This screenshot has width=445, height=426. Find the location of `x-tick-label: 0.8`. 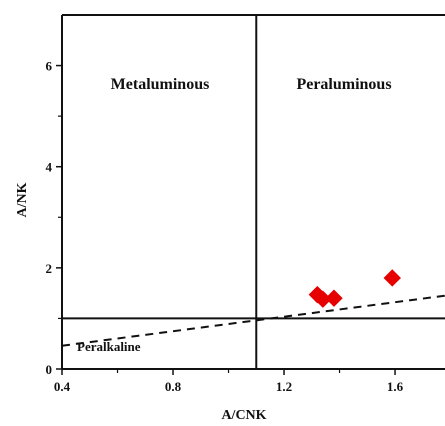

x-tick-label: 0.8 is located at coordinates (173, 386).